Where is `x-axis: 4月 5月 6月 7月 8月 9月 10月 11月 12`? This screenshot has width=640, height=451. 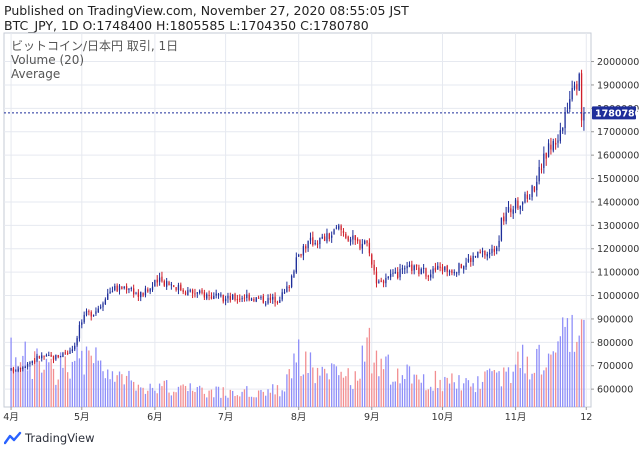
x-axis: 4月 5月 6月 7月 8月 9月 10月 11月 12 is located at coordinates (297, 415).